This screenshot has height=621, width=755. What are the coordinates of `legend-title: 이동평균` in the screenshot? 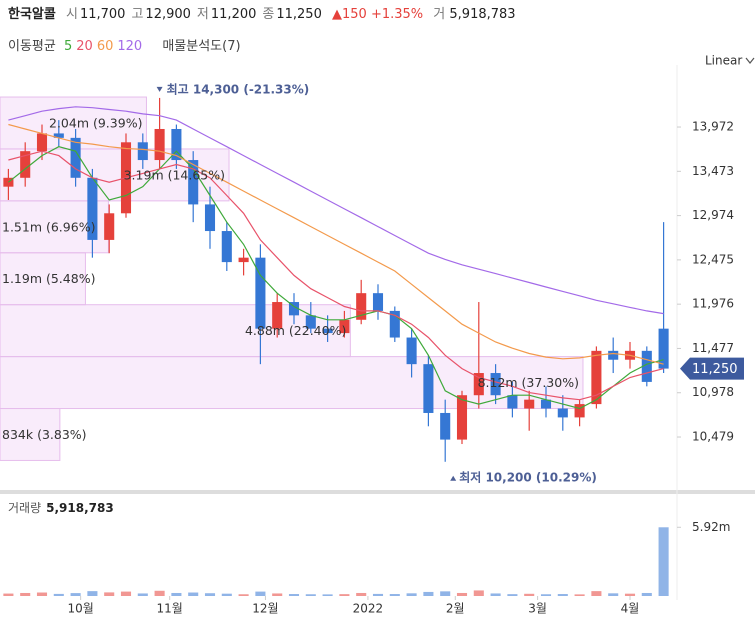 It's located at (32, 46).